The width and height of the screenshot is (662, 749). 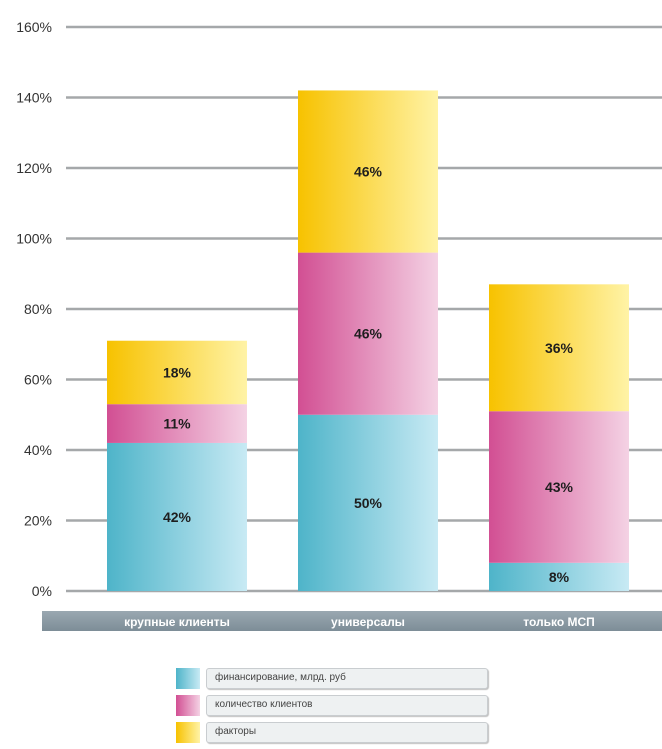 I want to click on legend-label-factors: факторы, so click(x=236, y=731).